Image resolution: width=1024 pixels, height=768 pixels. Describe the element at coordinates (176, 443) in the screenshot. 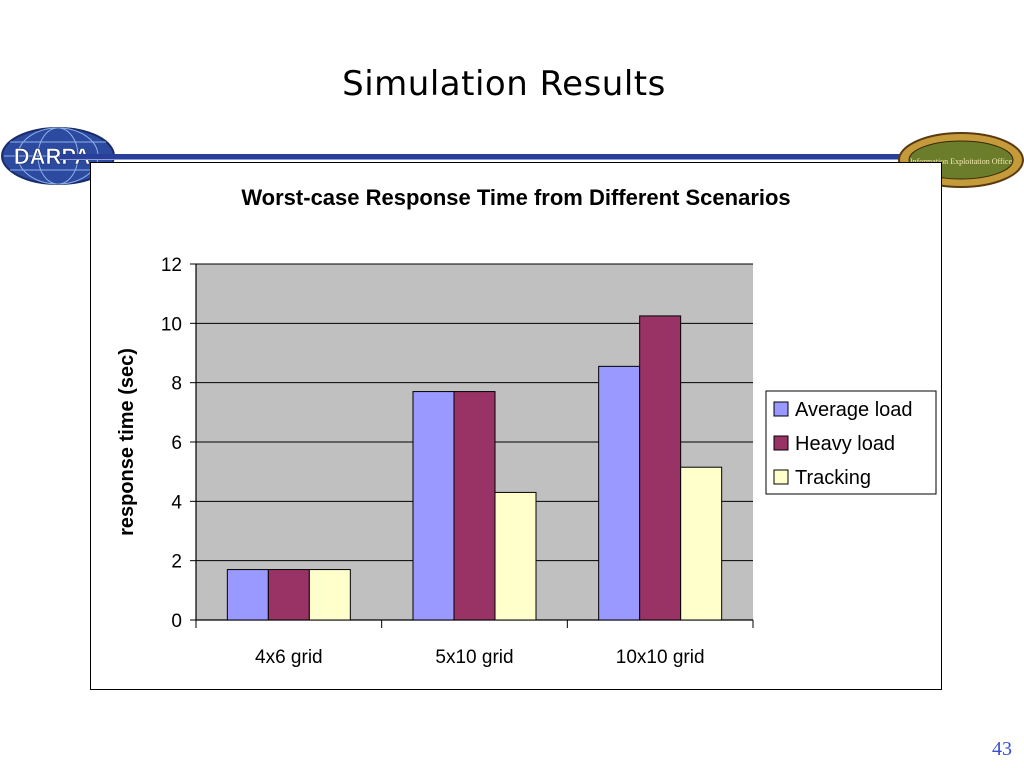

I see `y-tick-label: 6` at that location.